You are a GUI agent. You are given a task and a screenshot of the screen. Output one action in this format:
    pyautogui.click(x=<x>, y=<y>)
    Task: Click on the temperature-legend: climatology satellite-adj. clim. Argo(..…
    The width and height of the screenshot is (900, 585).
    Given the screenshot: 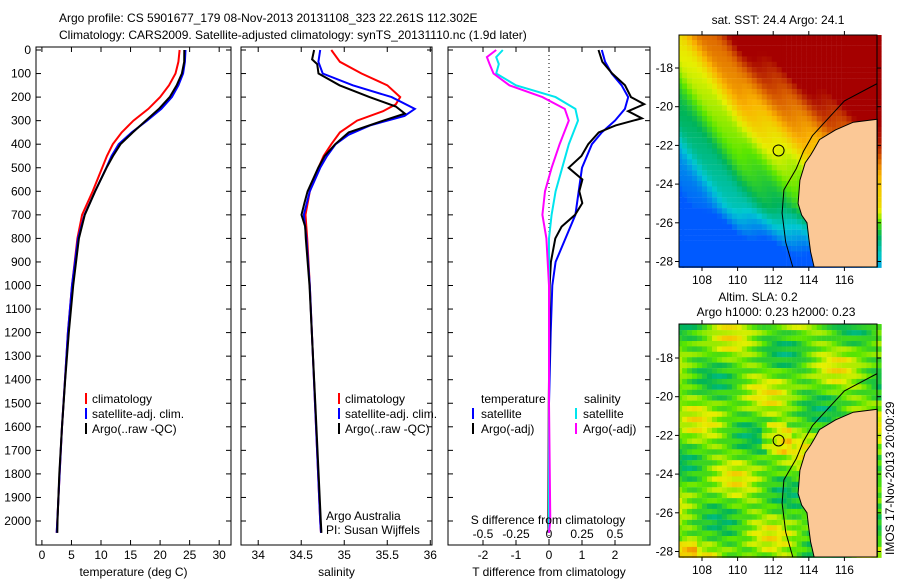 What is the action you would take?
    pyautogui.click(x=134, y=414)
    